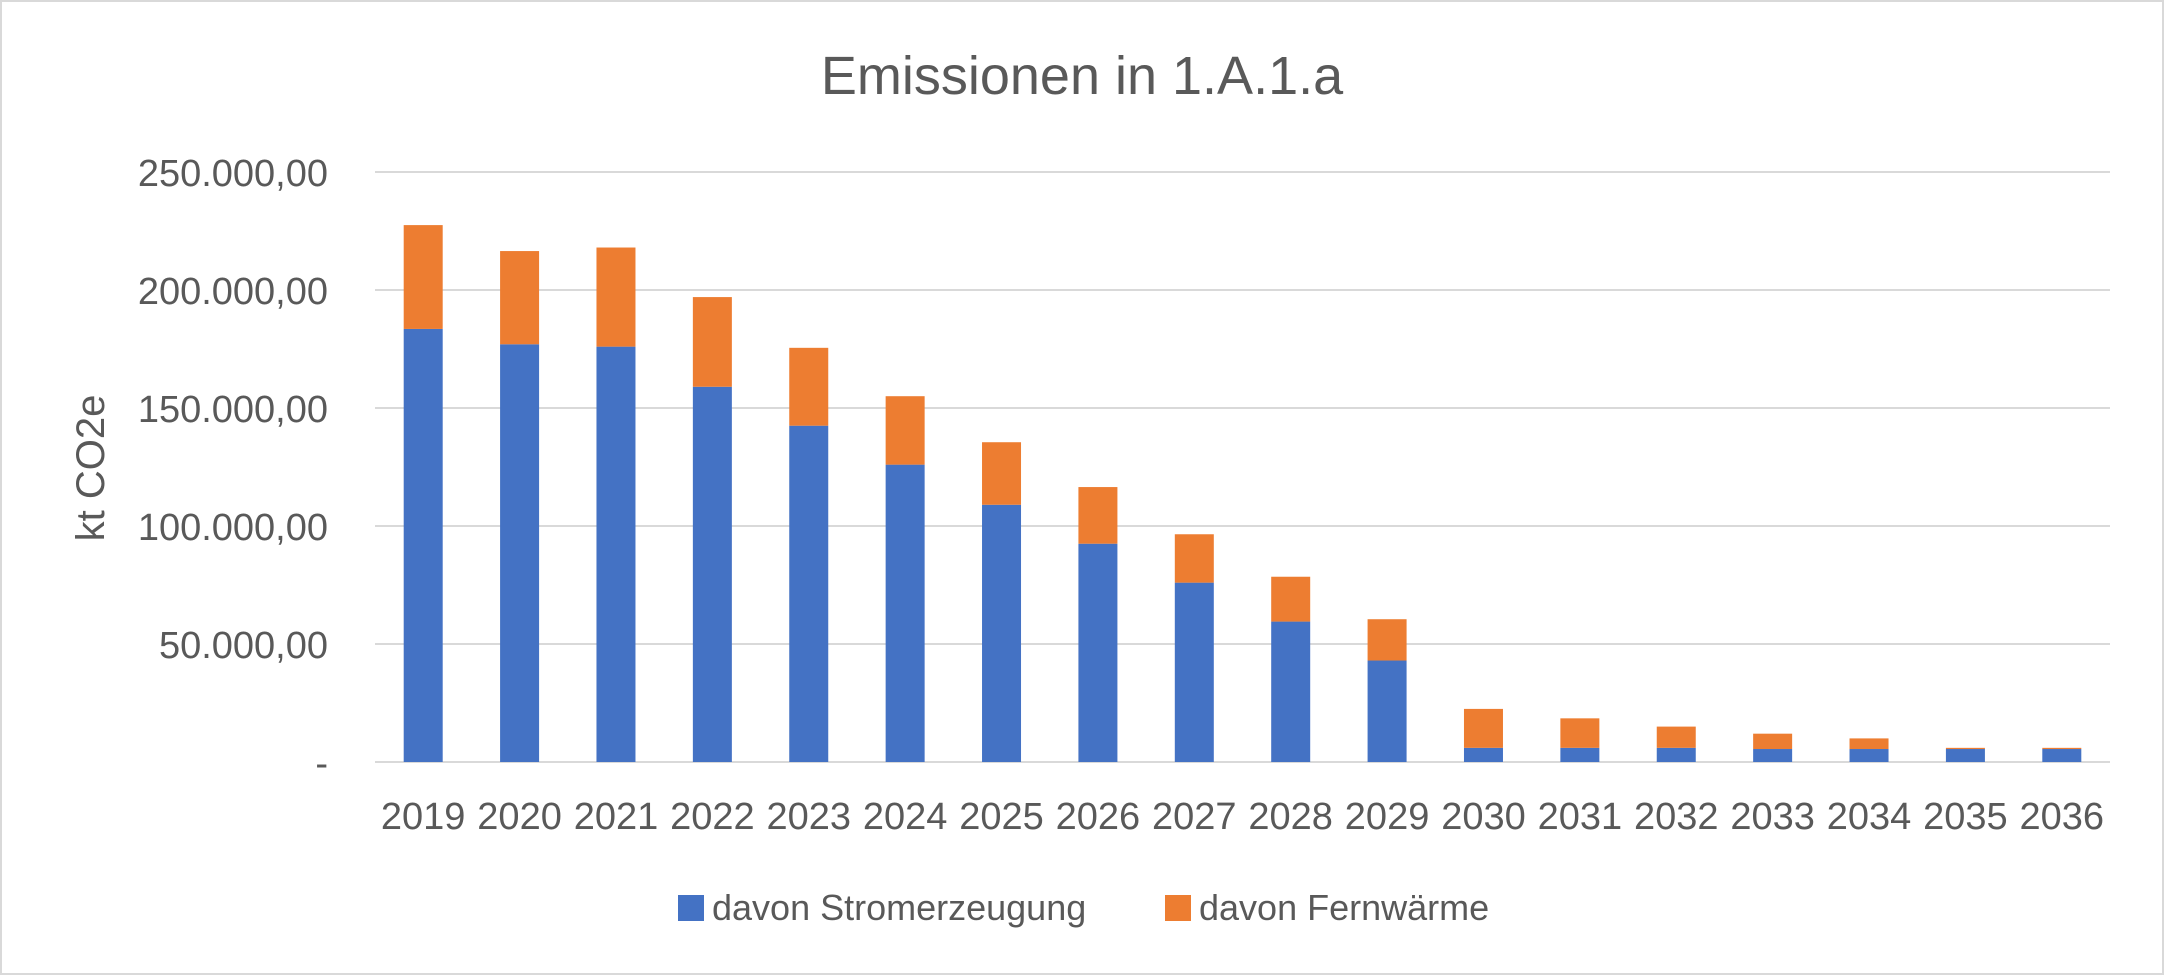 Image resolution: width=2164 pixels, height=975 pixels. Describe the element at coordinates (1483, 817) in the screenshot. I see `x-tick-label: 2030` at that location.